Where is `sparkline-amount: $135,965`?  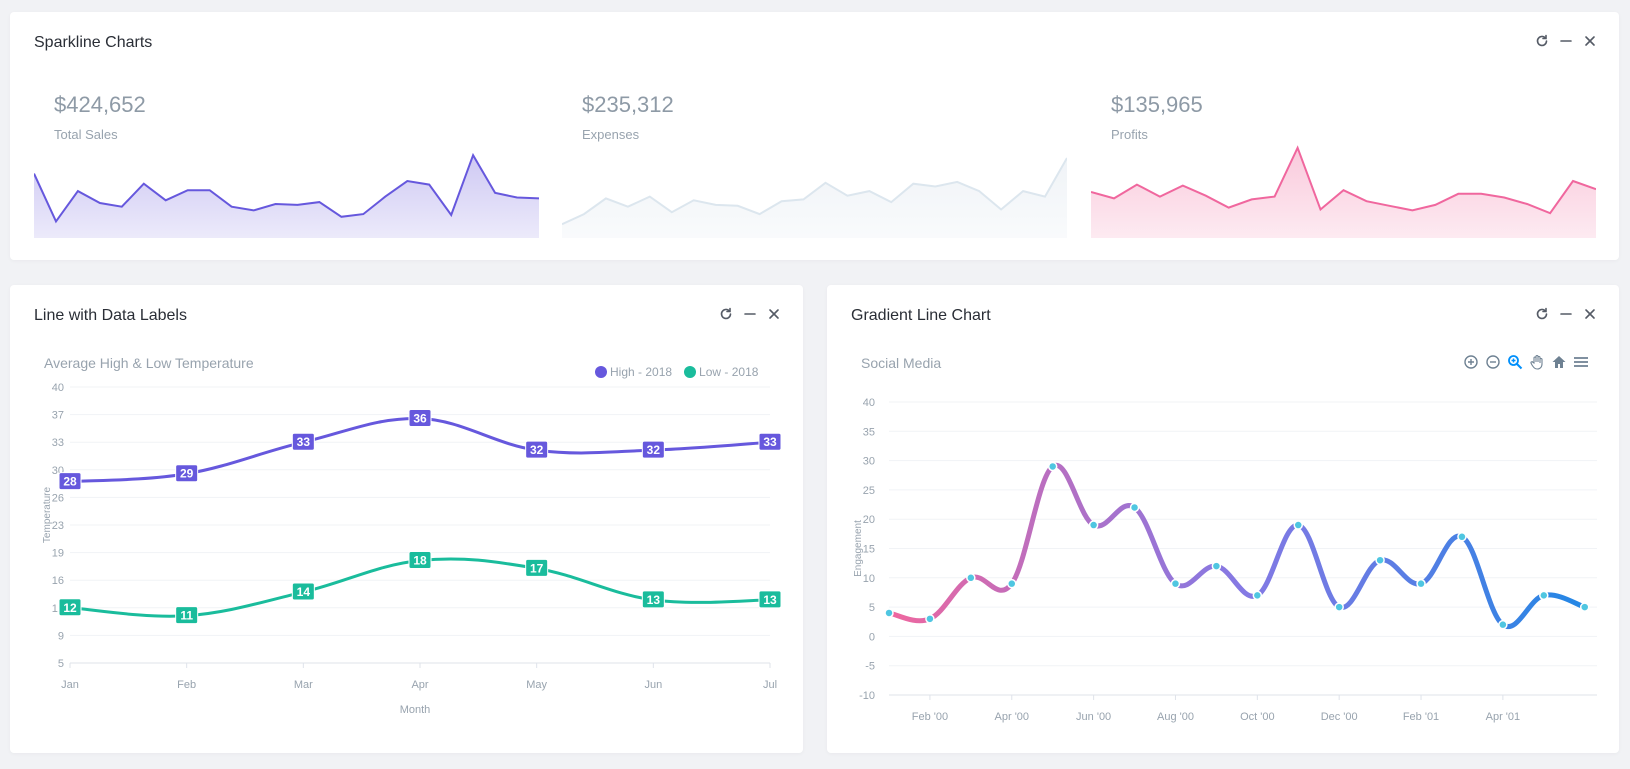
sparkline-amount: $135,965 is located at coordinates (1157, 104).